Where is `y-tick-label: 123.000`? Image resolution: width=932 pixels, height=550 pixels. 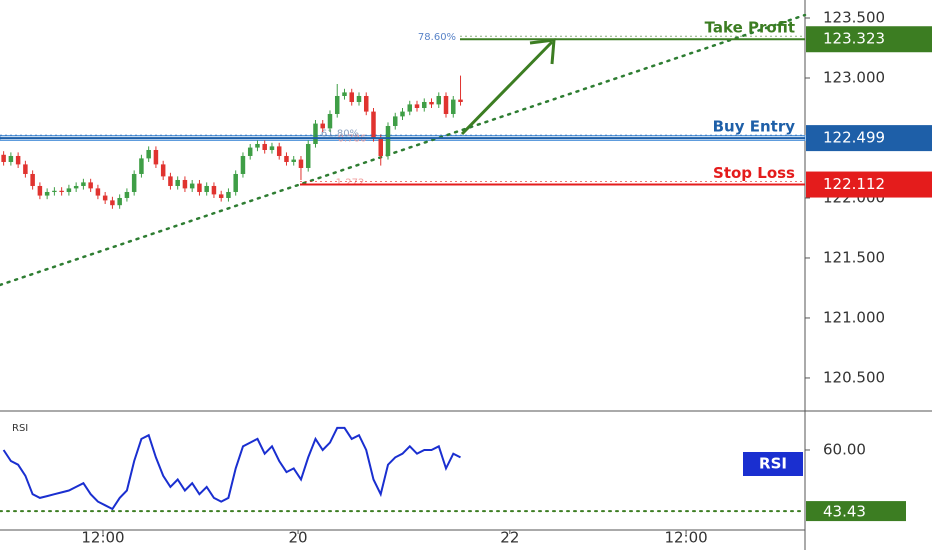 y-tick-label: 123.000 is located at coordinates (854, 77).